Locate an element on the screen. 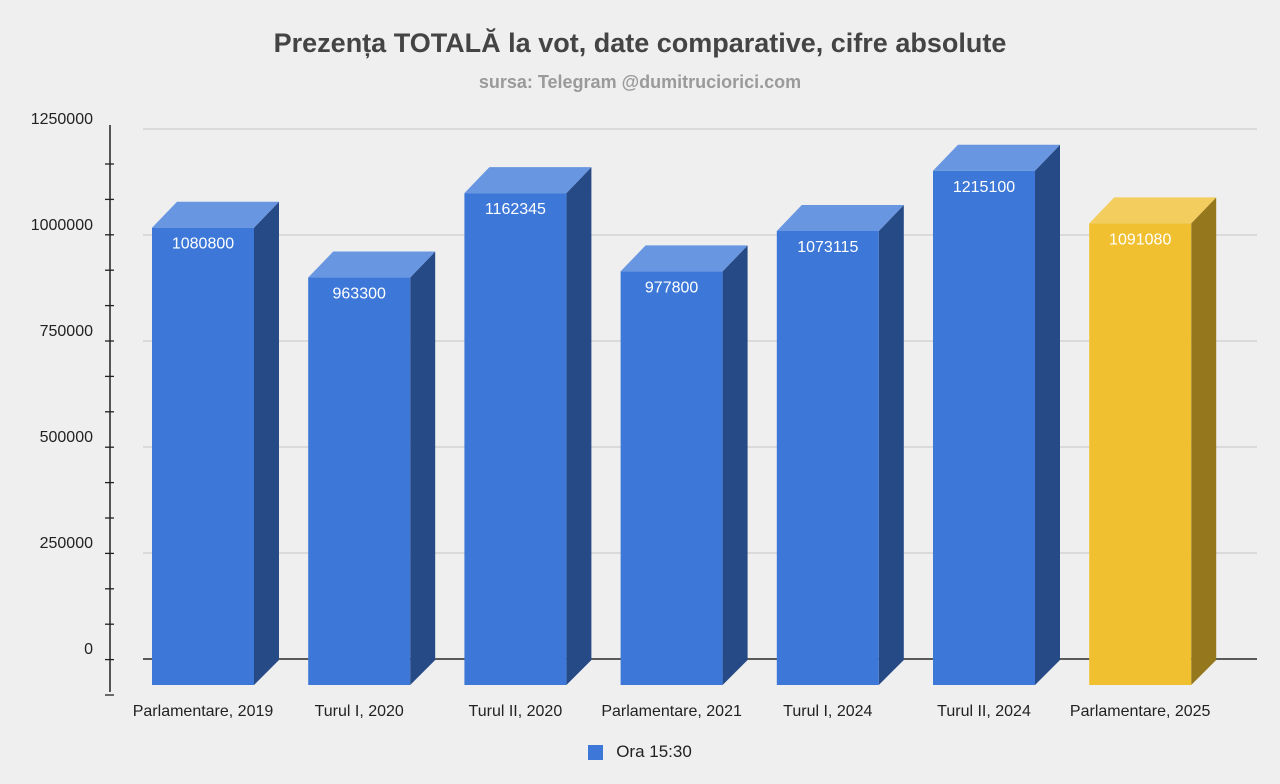 The height and width of the screenshot is (784, 1280). y-tick-label: 0 is located at coordinates (88, 649).